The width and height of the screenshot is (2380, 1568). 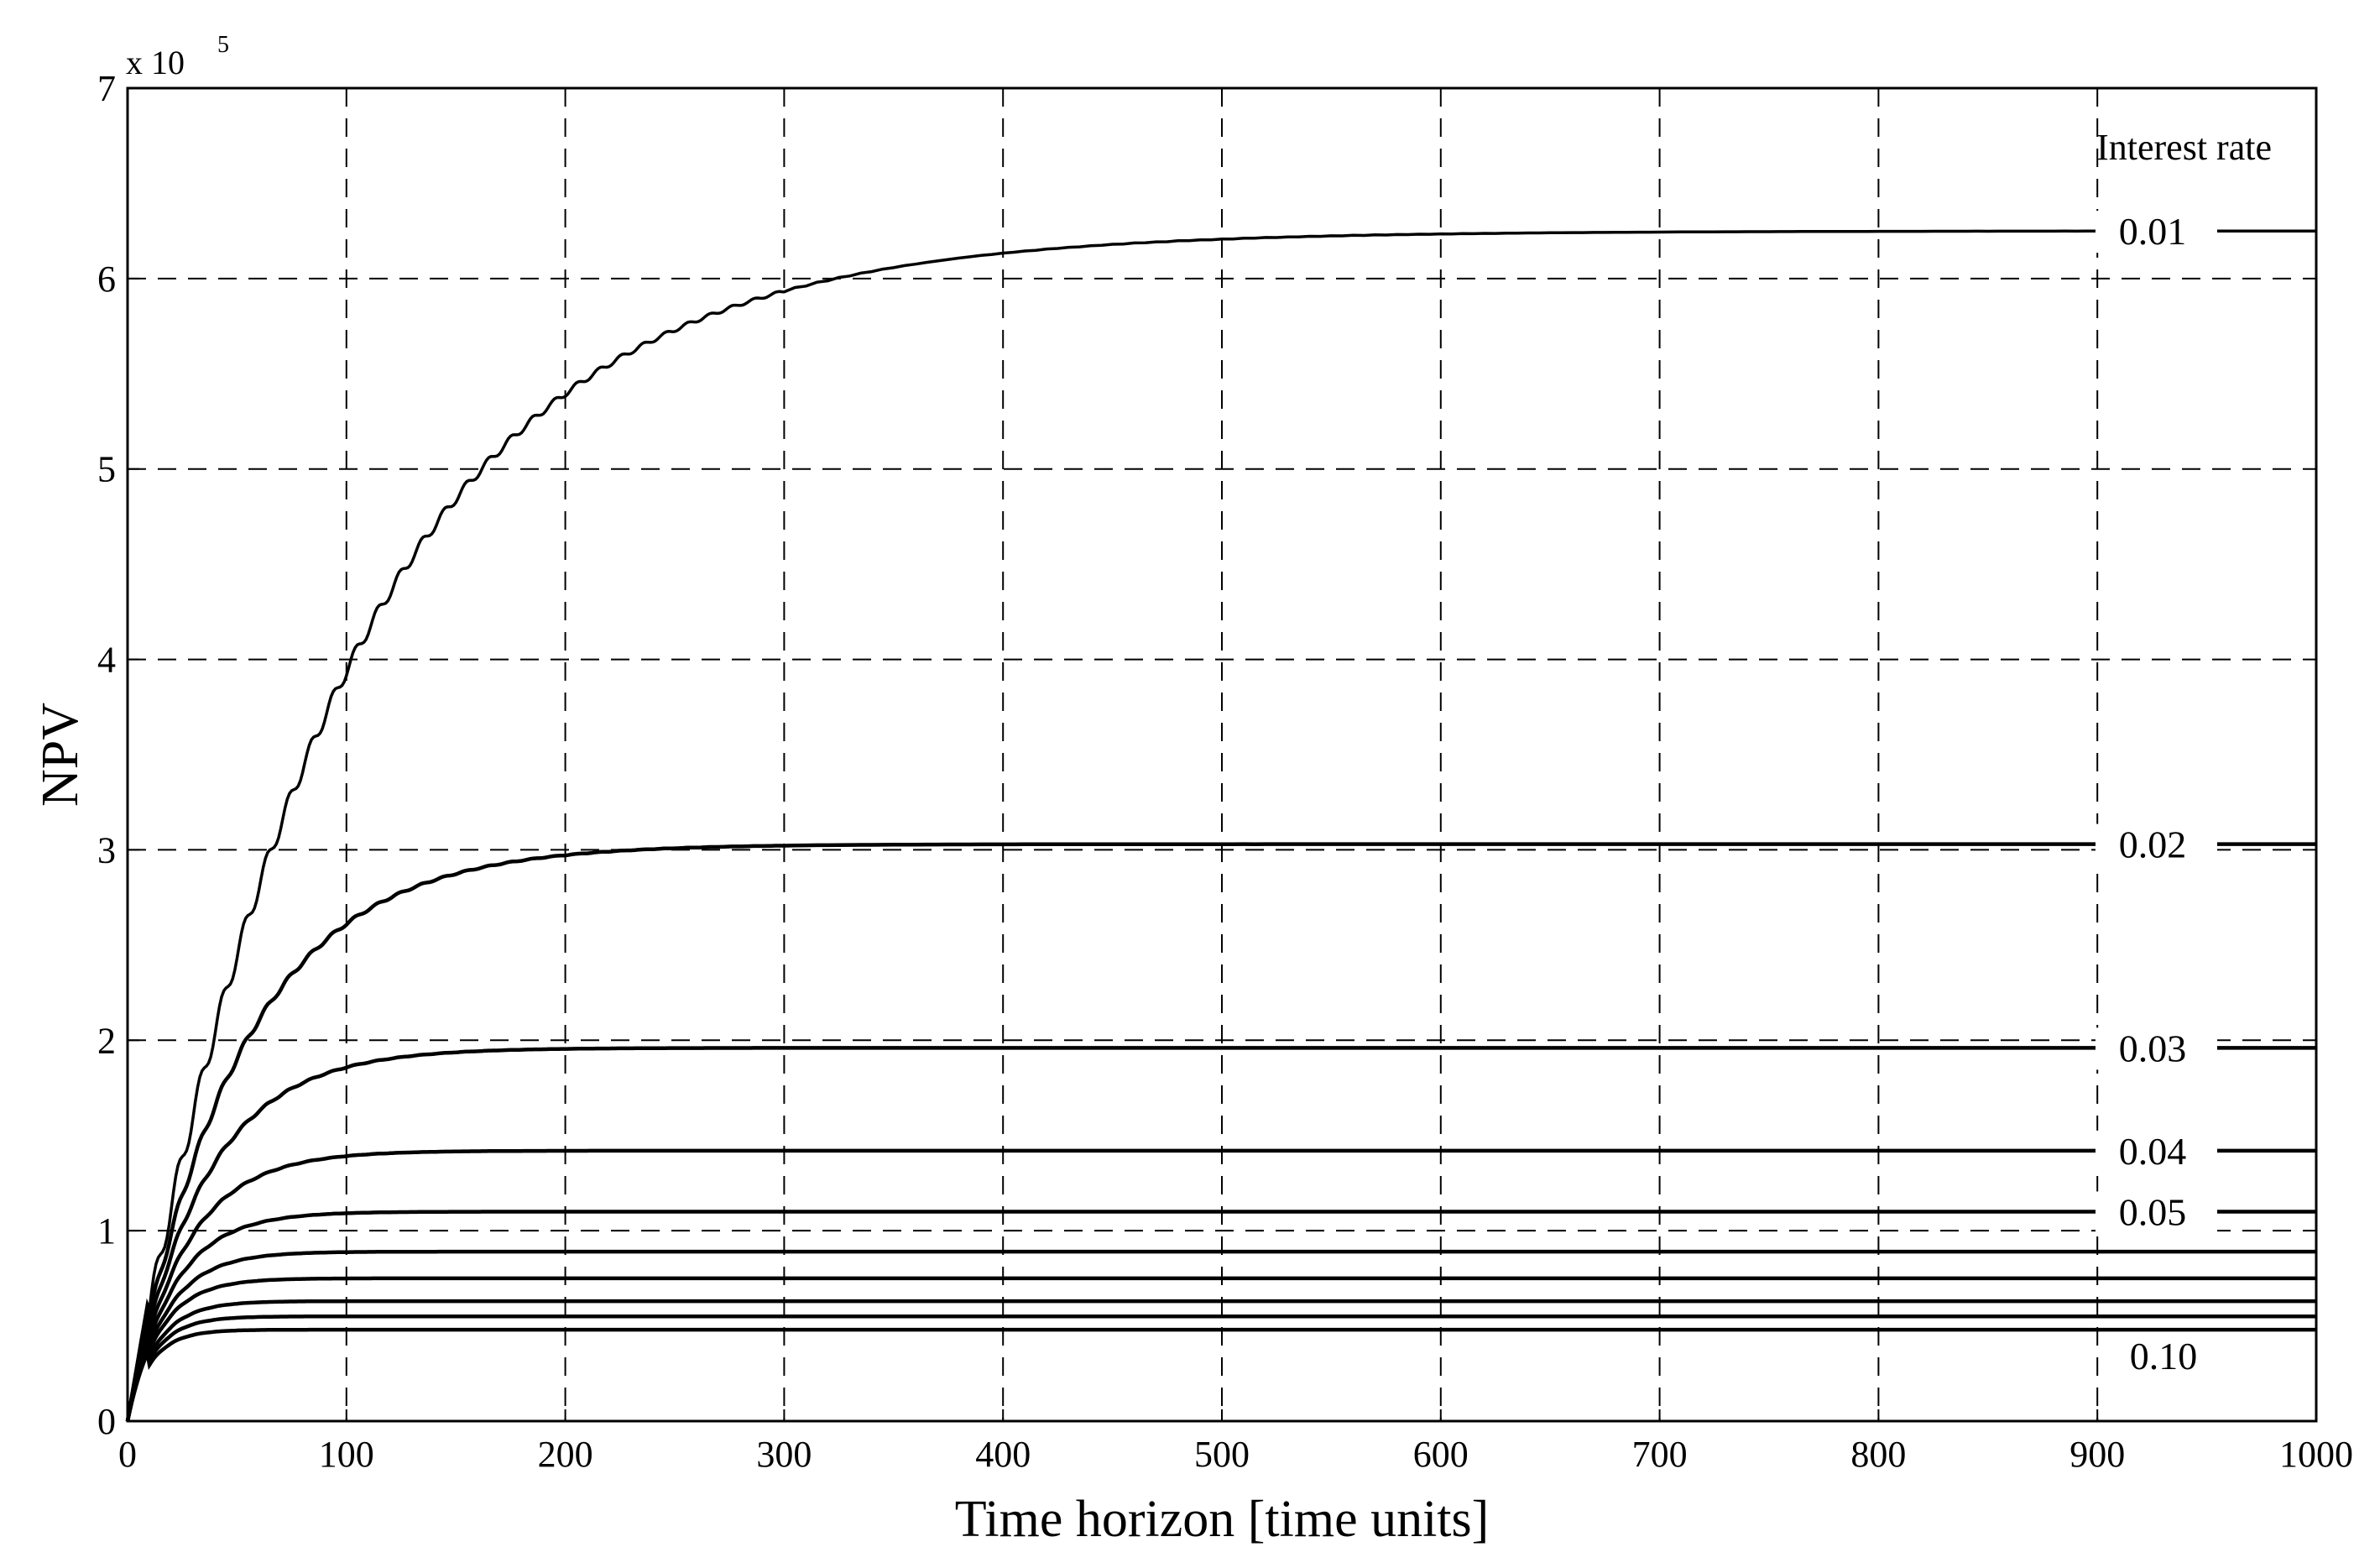 I want to click on x-axis-label: Time horizon [time units], so click(x=1222, y=1520).